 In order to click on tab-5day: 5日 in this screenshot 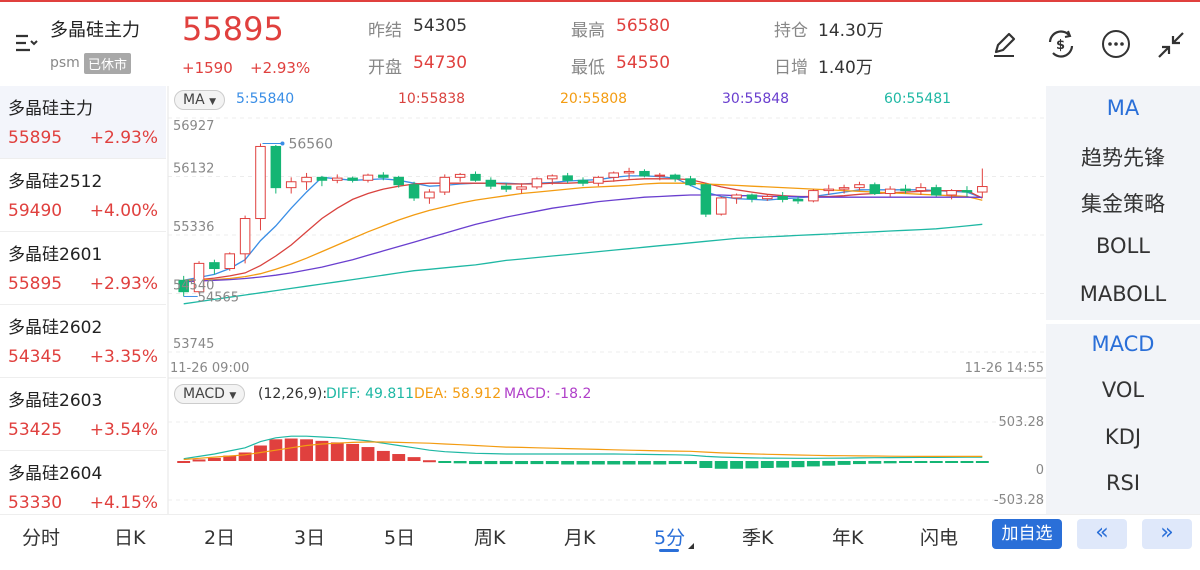, I will do `click(400, 538)`.